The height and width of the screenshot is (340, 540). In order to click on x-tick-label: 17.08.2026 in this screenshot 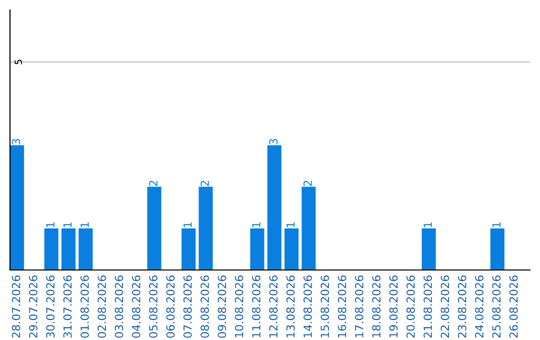, I will do `click(359, 307)`.